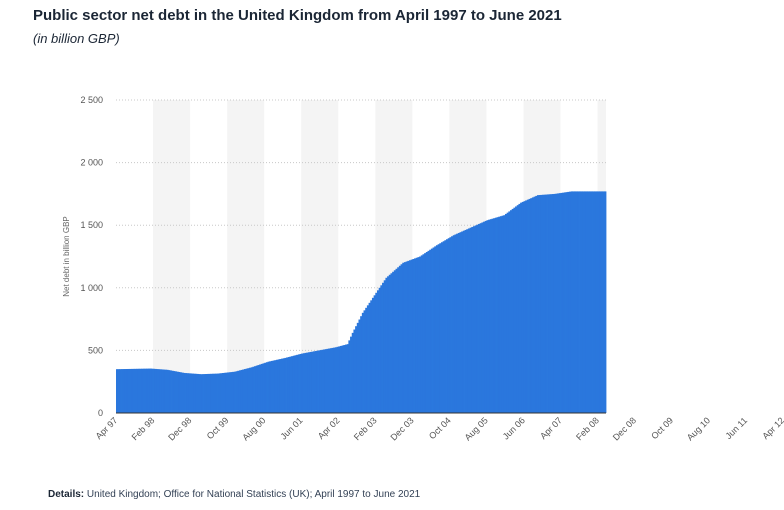  Describe the element at coordinates (365, 428) in the screenshot. I see `x-tick-label: Feb 03` at that location.